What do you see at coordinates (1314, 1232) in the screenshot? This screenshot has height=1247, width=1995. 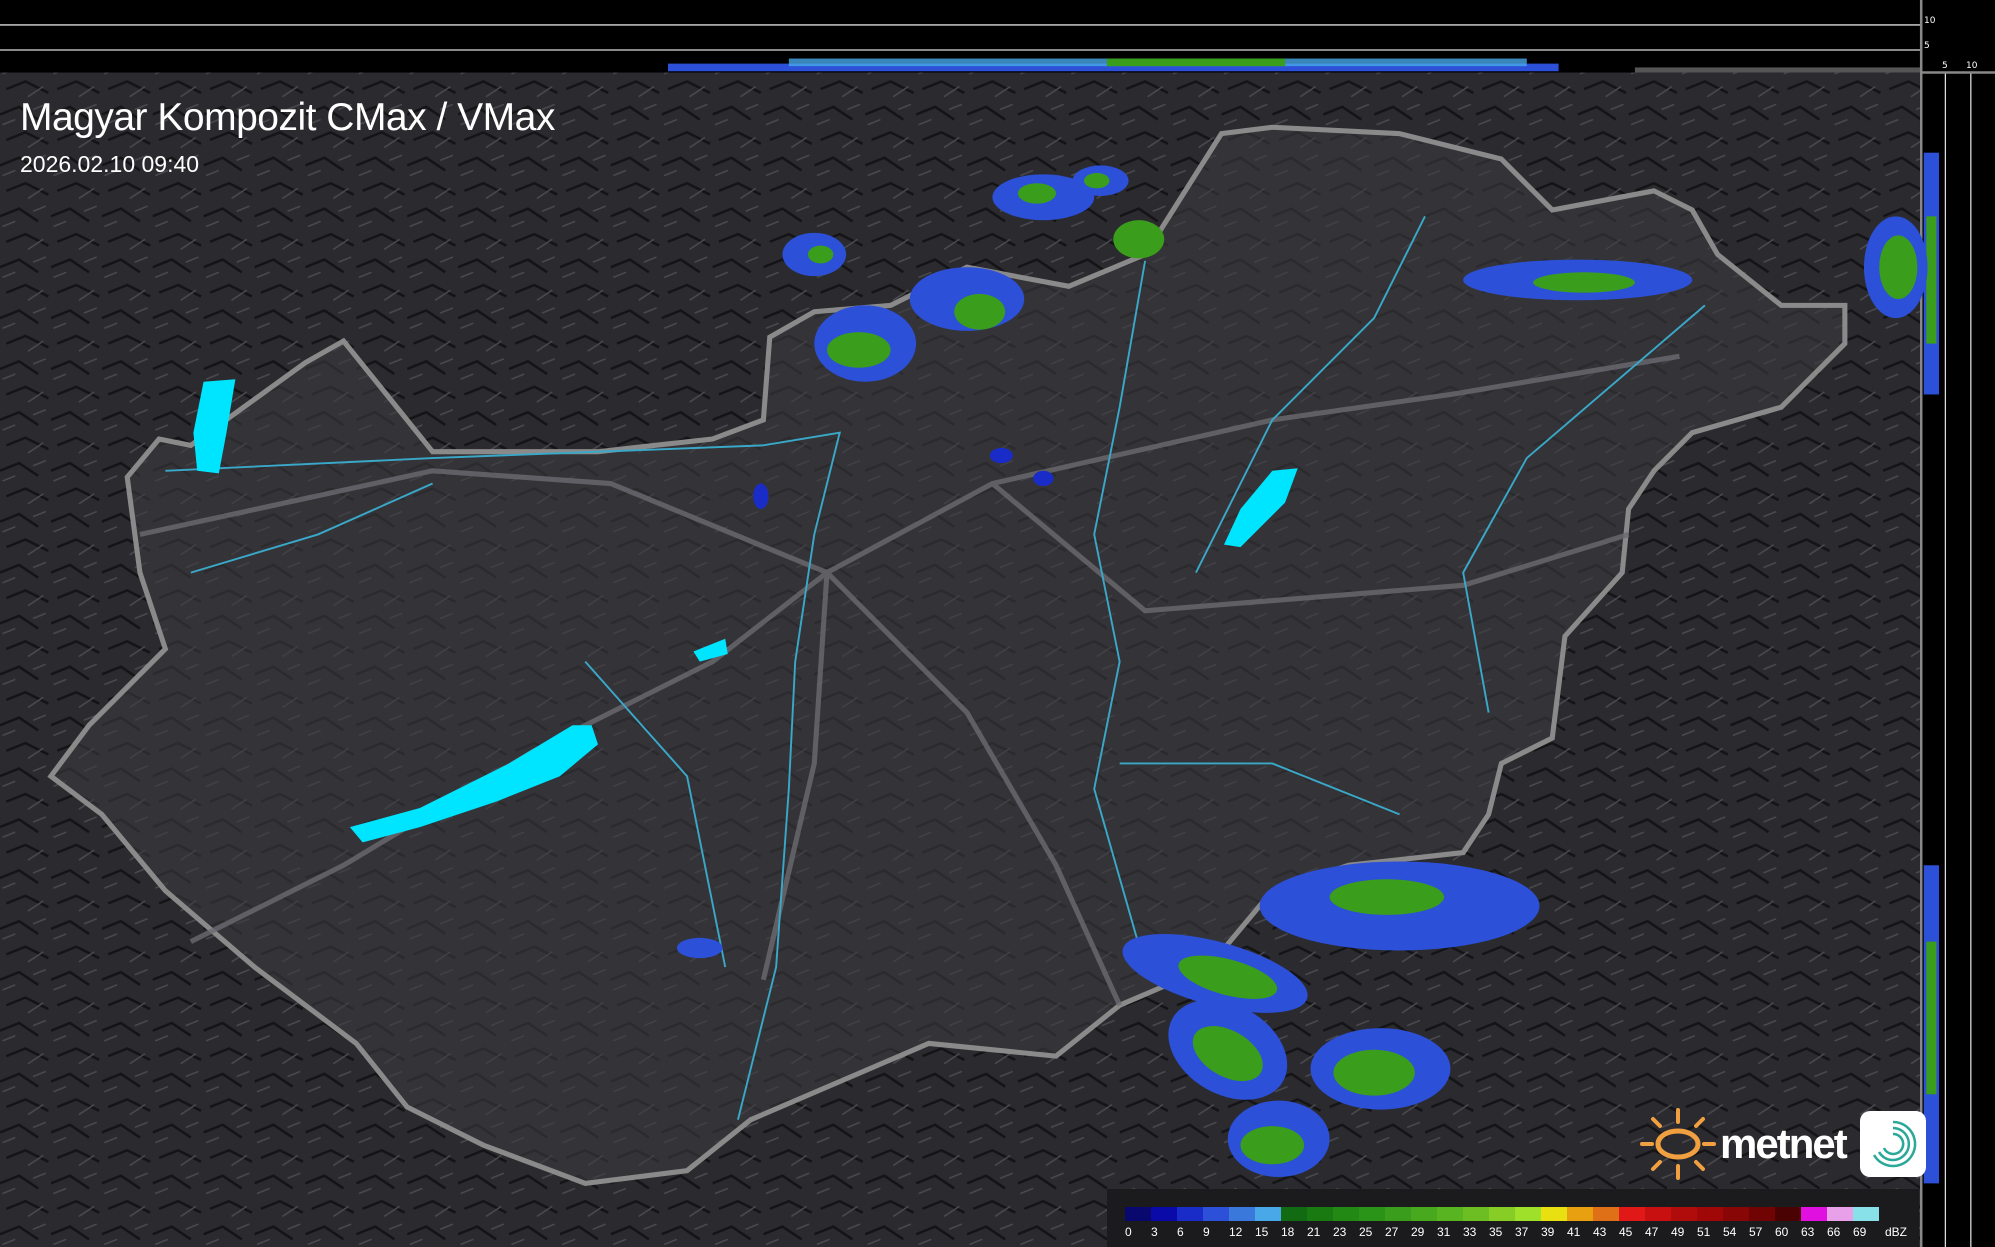 I see `legend-label: 21` at bounding box center [1314, 1232].